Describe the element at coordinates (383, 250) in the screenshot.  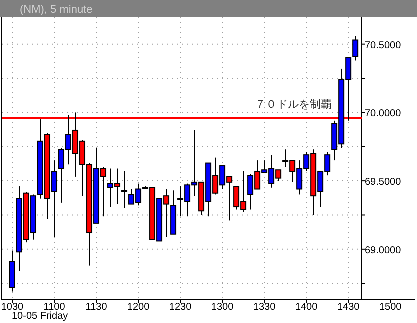
I see `ytick: 69.0000` at that location.